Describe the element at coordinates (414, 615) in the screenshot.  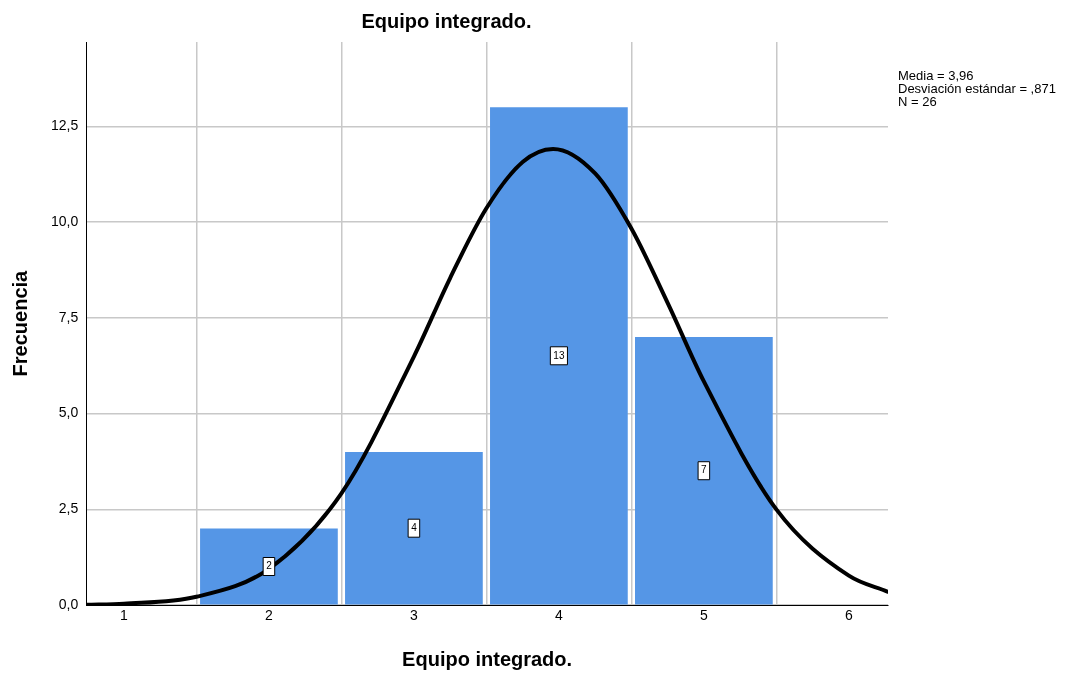
I see `x-tick-label: 3` at that location.